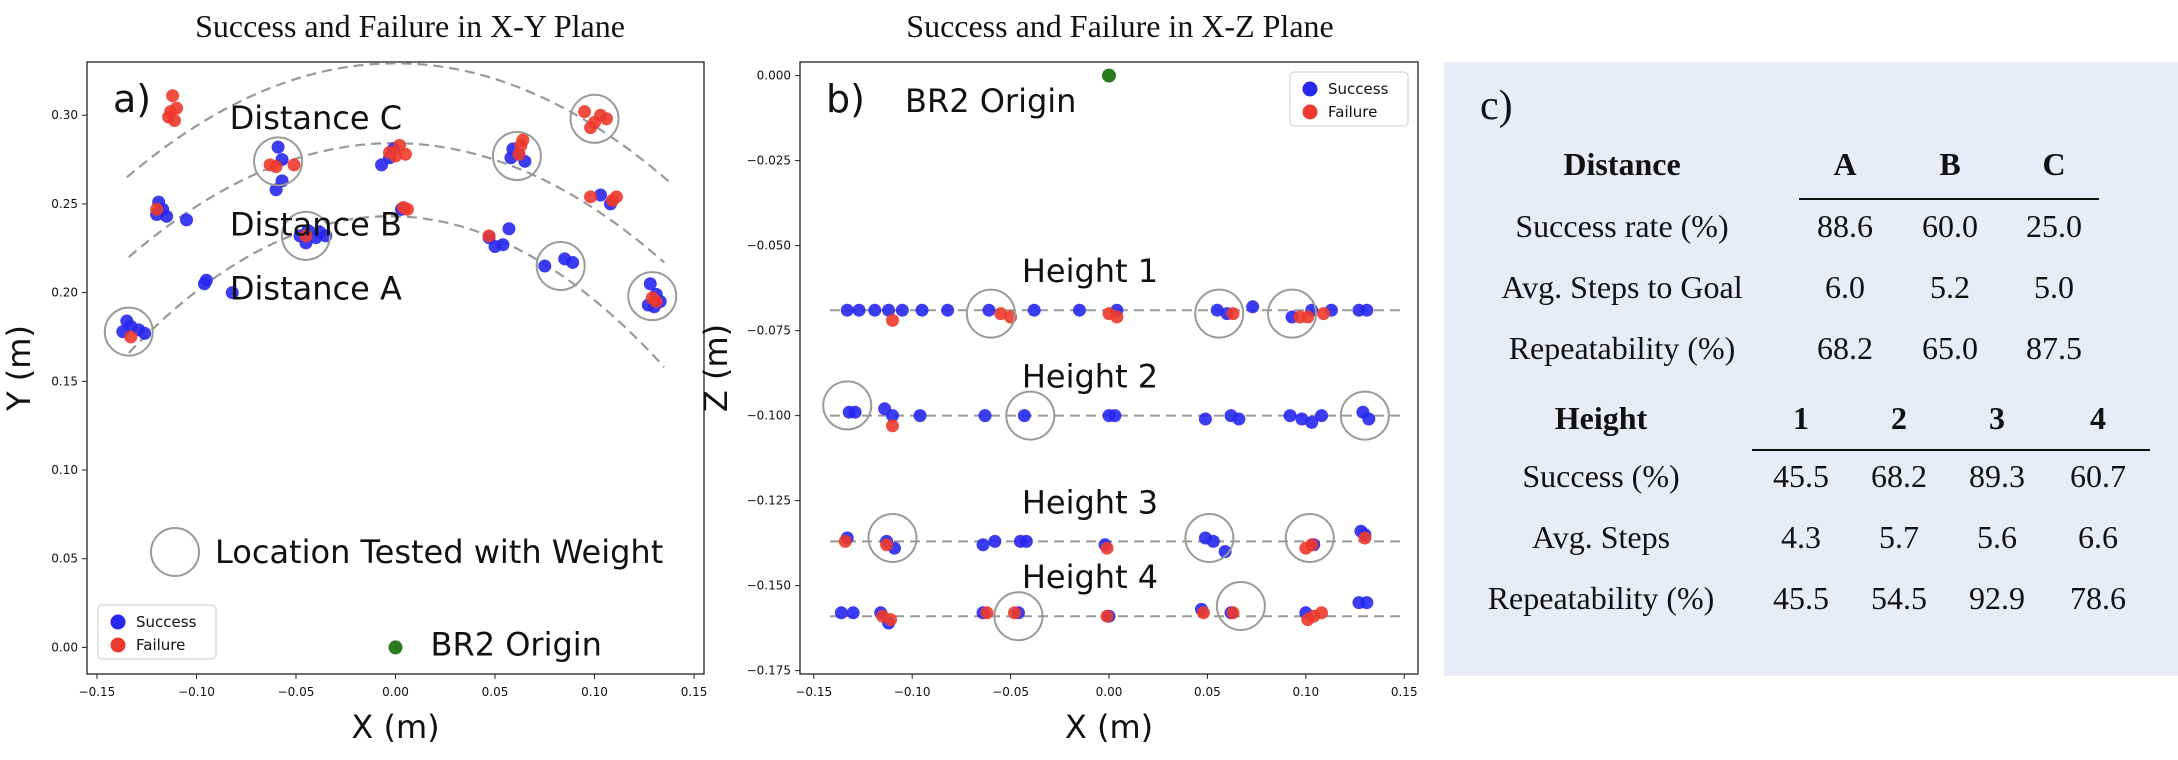 The height and width of the screenshot is (760, 2178). What do you see at coordinates (1120, 26) in the screenshot?
I see `panel-b-title: Success and Failure in X-Z Plane` at bounding box center [1120, 26].